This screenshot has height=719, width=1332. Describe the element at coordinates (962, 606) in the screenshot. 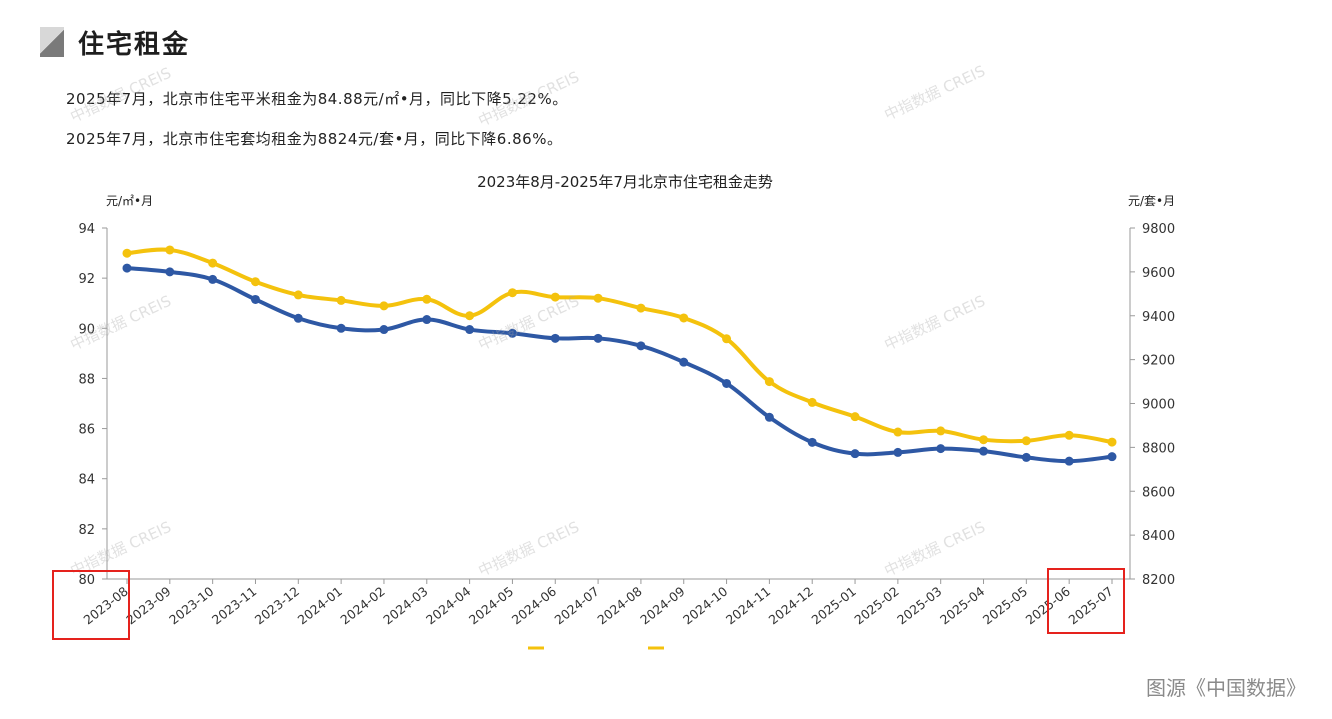

I see `x-tick-label: 2025-04` at that location.